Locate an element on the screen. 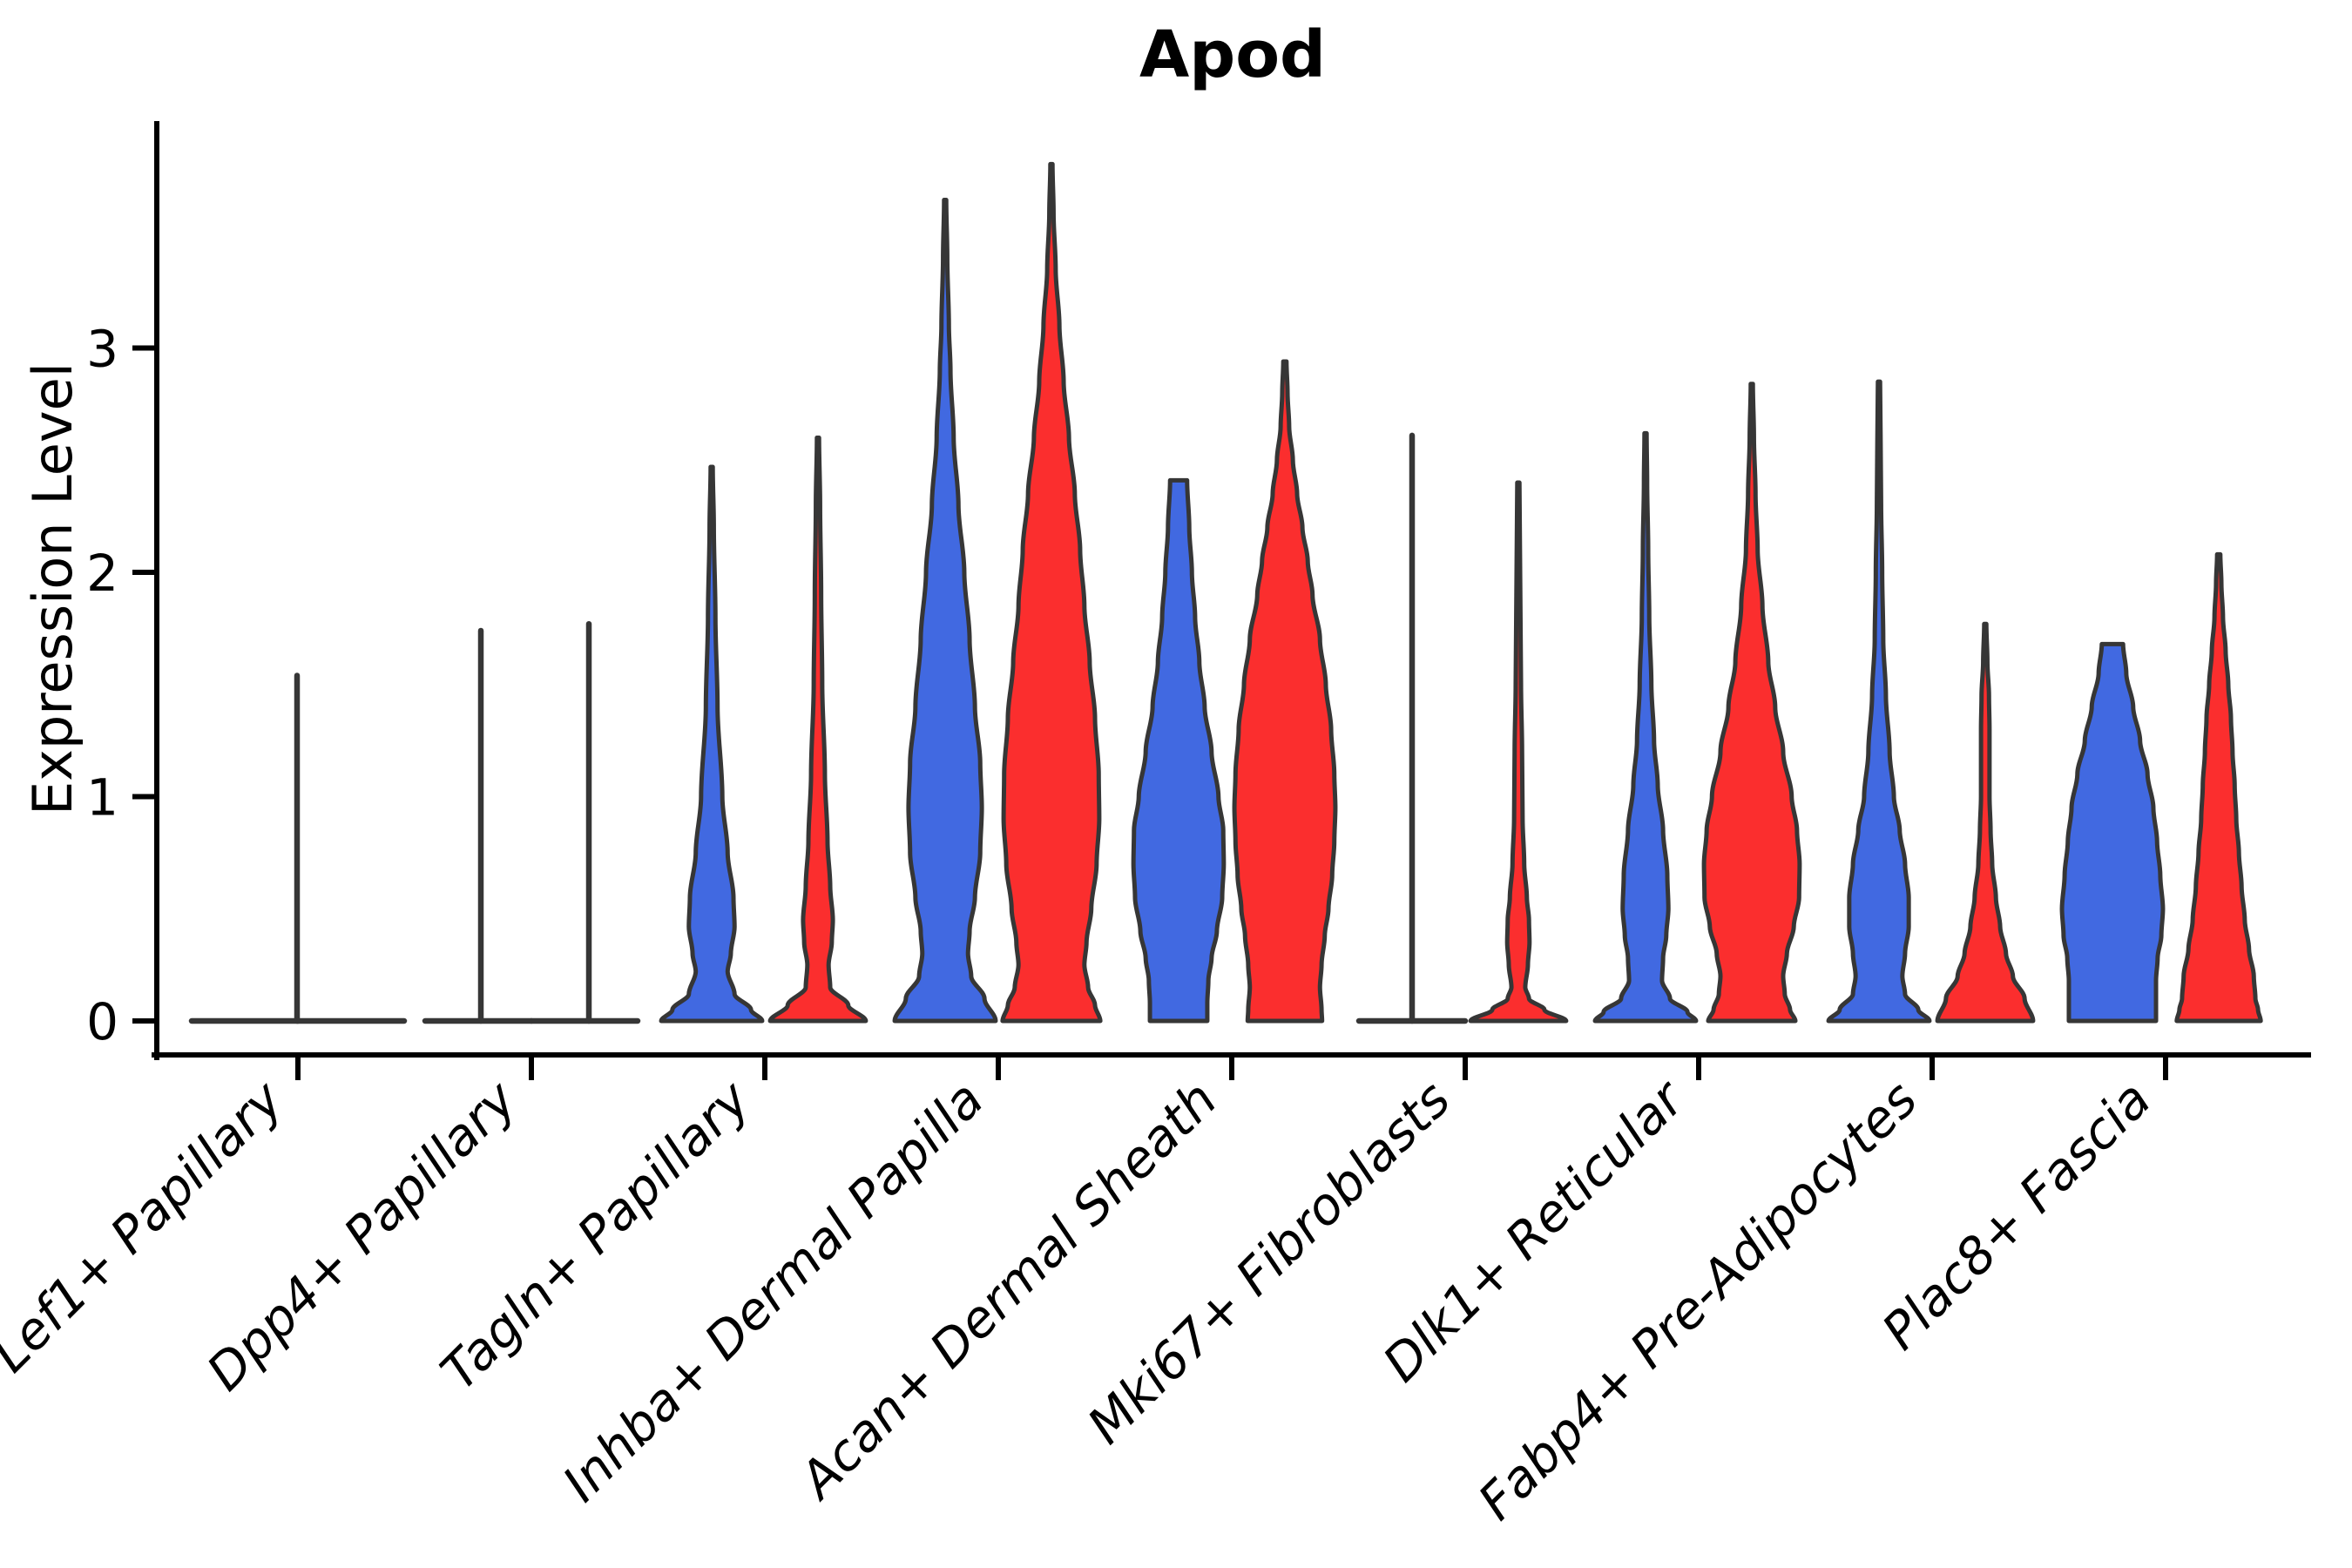 Image resolution: width=2352 pixels, height=1568 pixels. chart-title: Apod is located at coordinates (1232, 54).